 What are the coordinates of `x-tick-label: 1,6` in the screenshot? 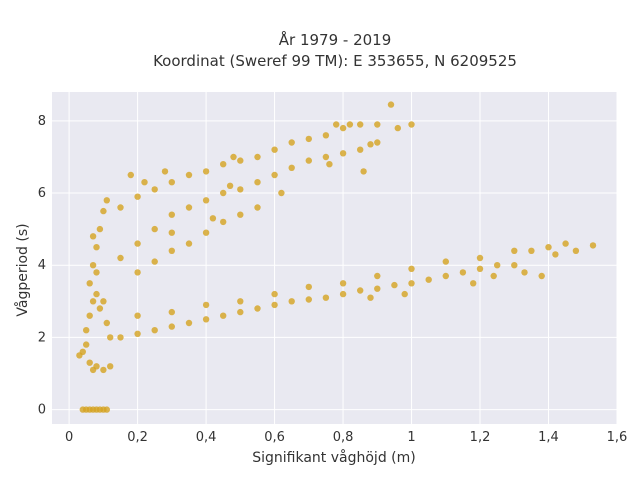 It's located at (617, 437).